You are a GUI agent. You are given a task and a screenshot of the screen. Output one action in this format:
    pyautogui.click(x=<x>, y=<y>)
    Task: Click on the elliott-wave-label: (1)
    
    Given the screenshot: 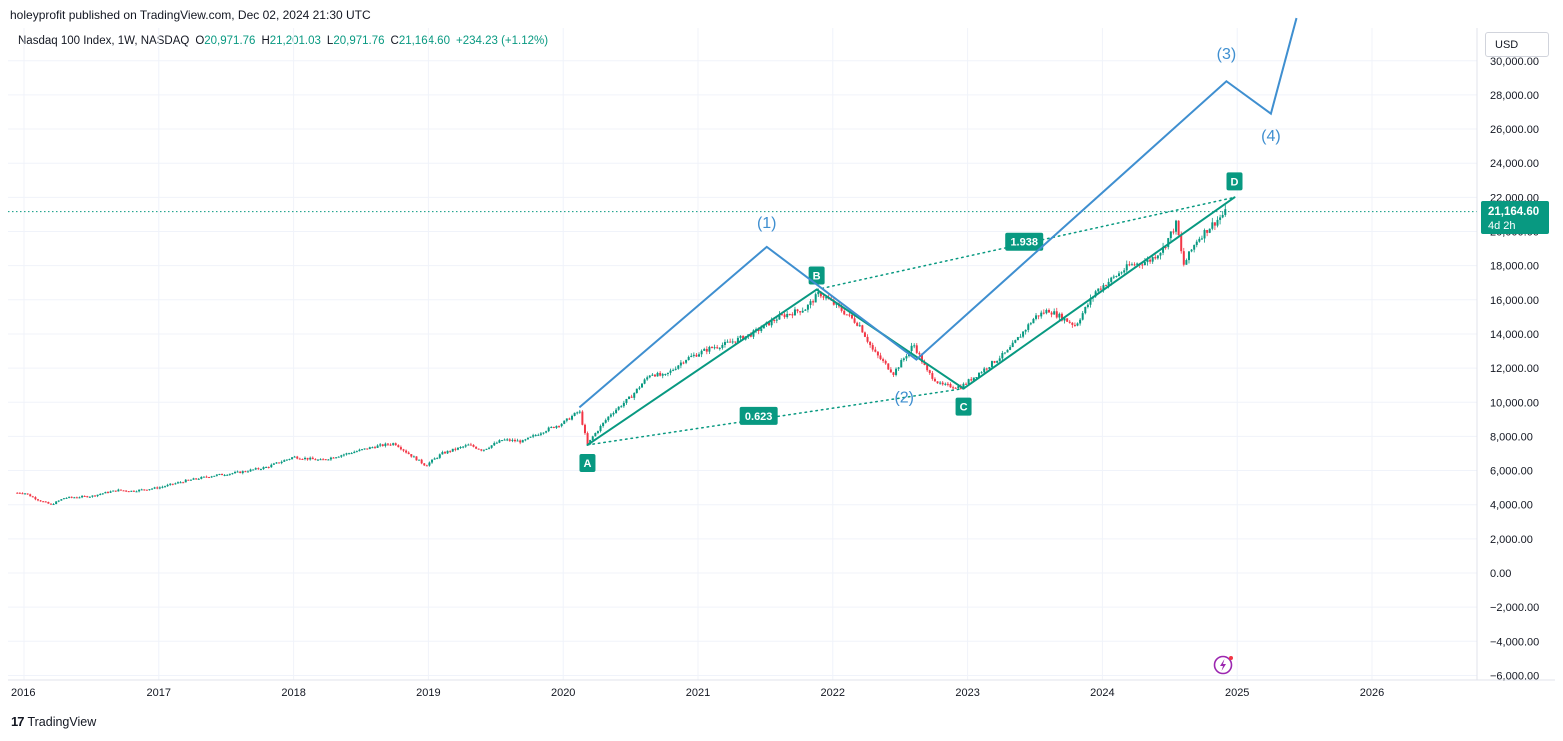 What is the action you would take?
    pyautogui.click(x=767, y=223)
    